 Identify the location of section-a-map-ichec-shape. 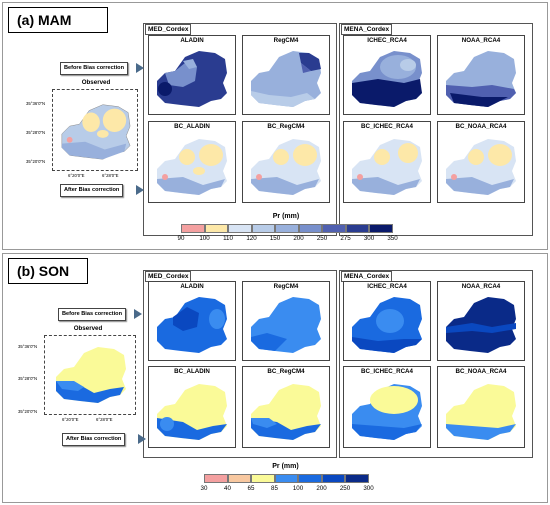
(387, 79).